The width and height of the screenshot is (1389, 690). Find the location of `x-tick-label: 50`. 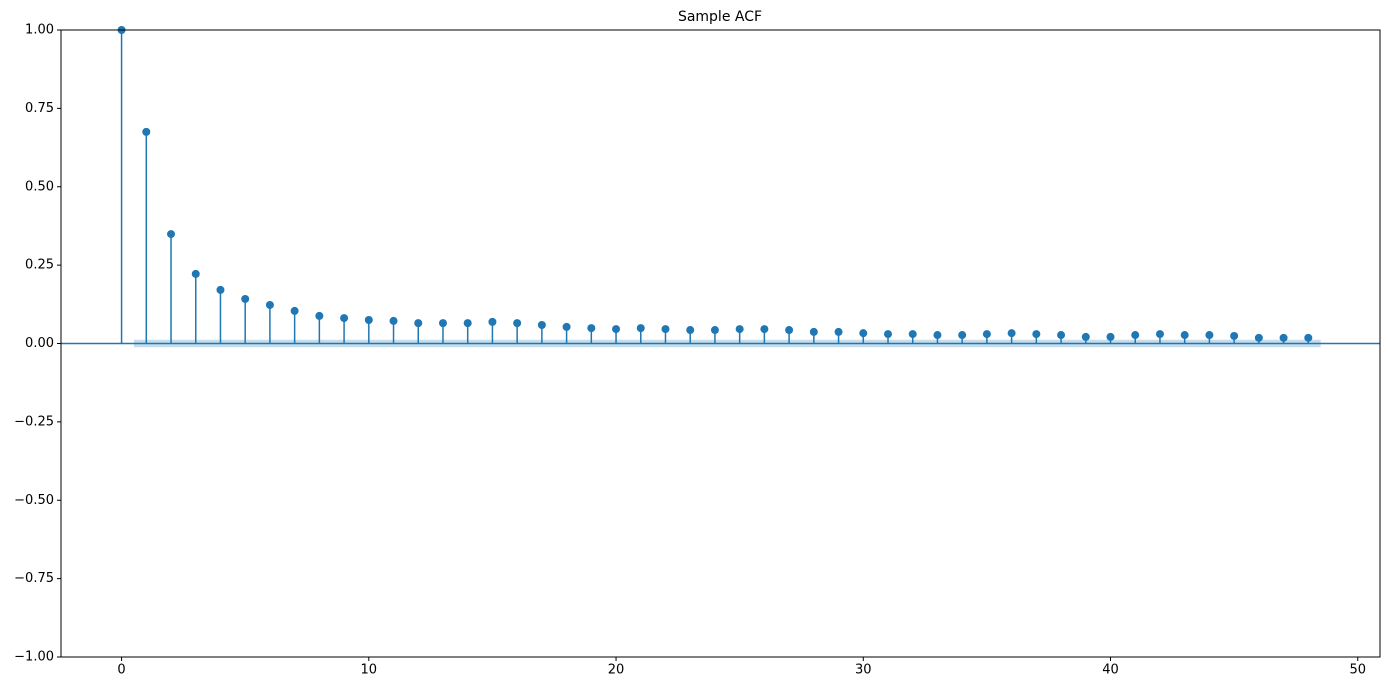

x-tick-label: 50 is located at coordinates (1357, 670).